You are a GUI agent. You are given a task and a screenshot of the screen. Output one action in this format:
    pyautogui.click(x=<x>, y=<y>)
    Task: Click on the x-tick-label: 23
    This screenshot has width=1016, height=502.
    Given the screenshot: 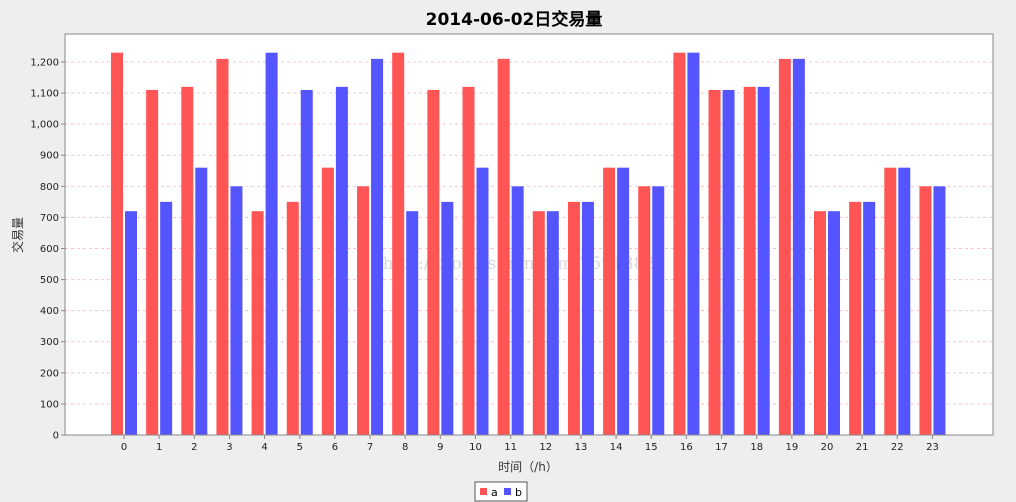 What is the action you would take?
    pyautogui.click(x=932, y=447)
    